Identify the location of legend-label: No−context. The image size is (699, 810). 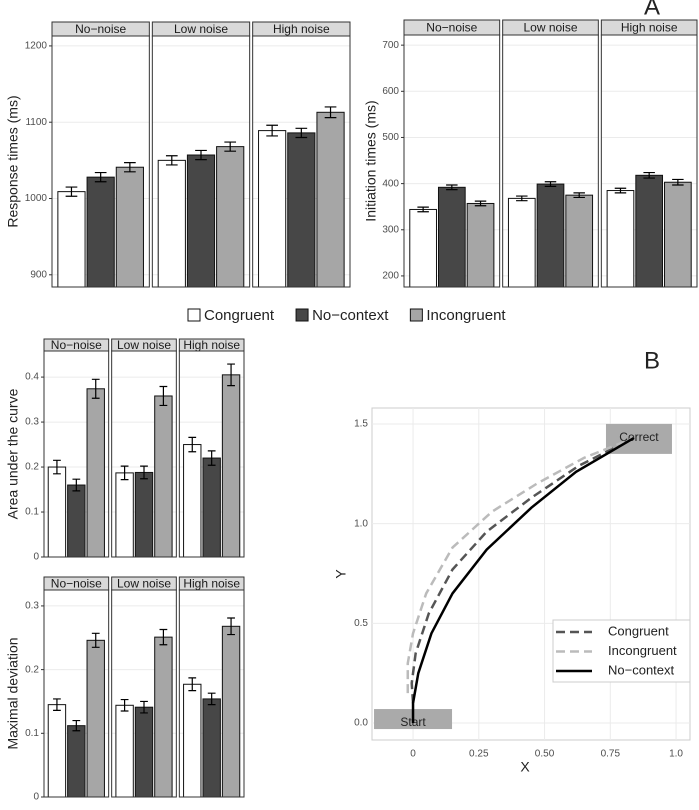
(350, 315).